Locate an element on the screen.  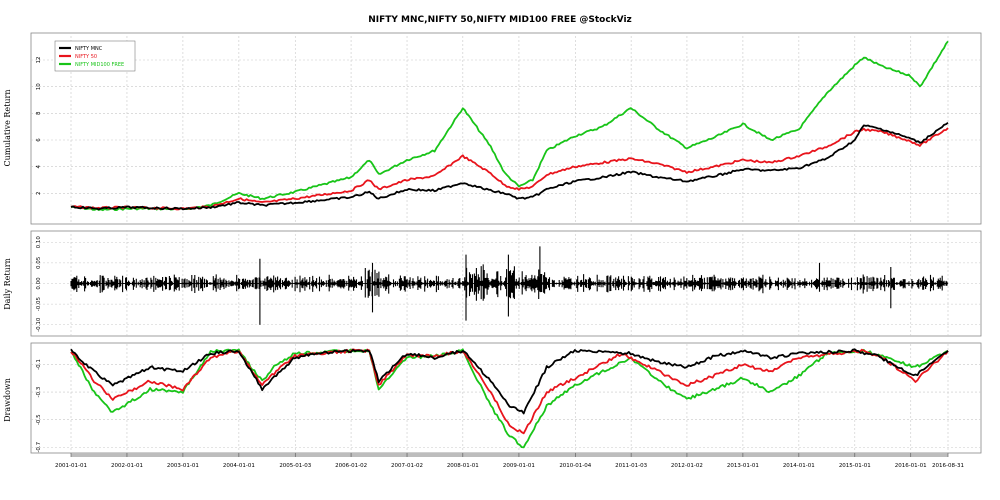
x-tick-label-2013-01-01: 2013-01-01 is located at coordinates (743, 466).